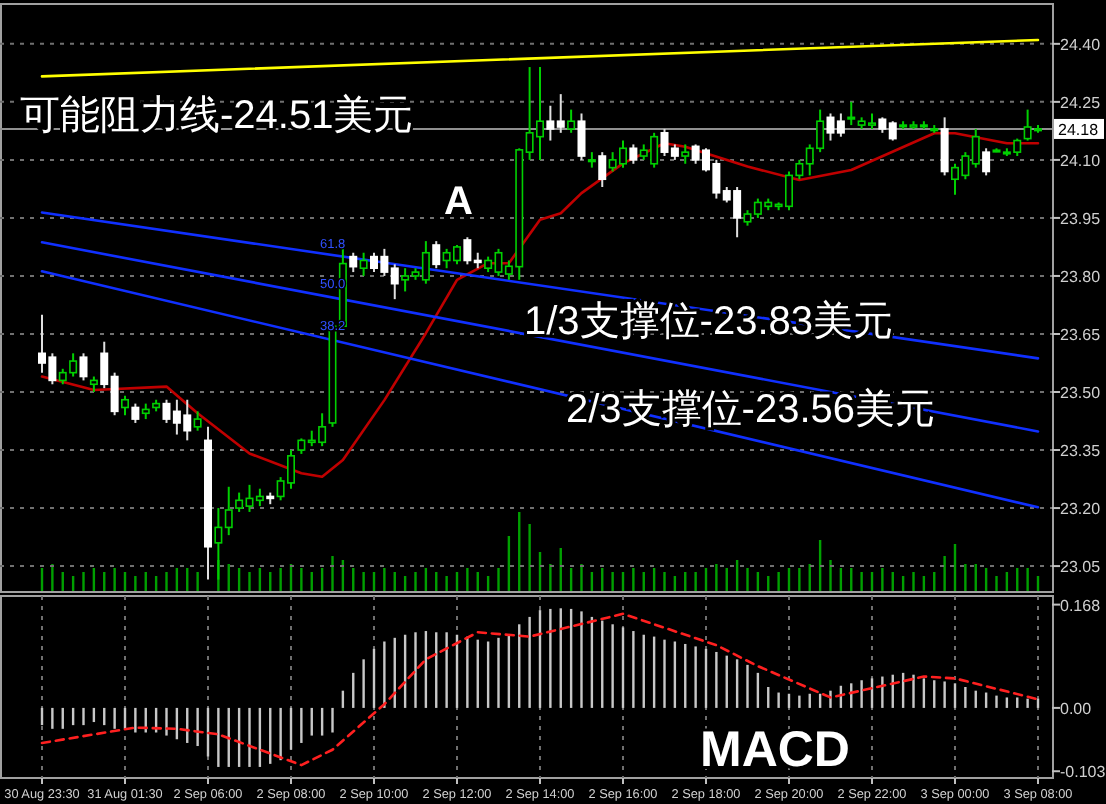  What do you see at coordinates (1081, 44) in the screenshot?
I see `y-tick-label: 24.40` at bounding box center [1081, 44].